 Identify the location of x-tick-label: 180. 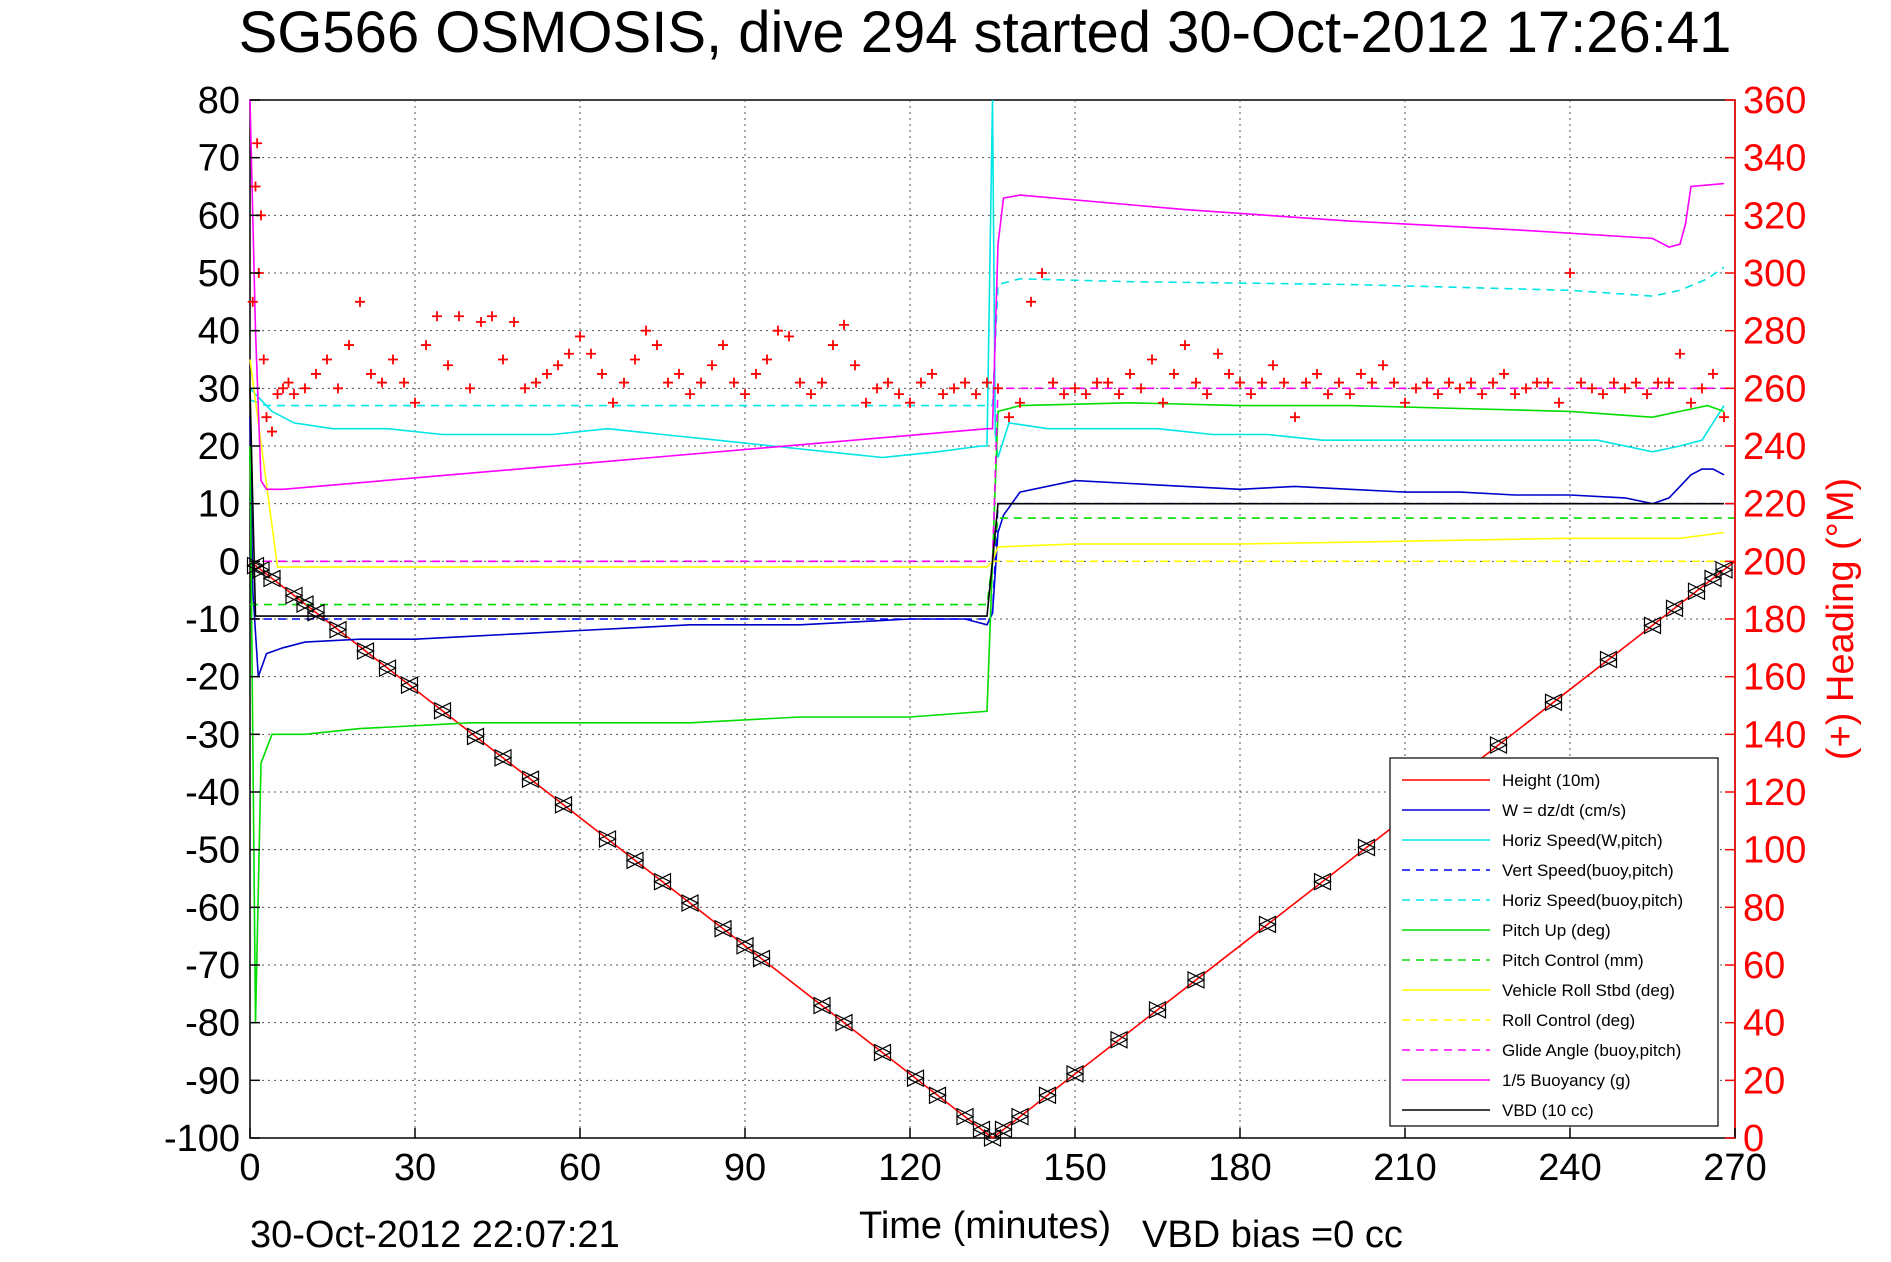
(1239, 1168).